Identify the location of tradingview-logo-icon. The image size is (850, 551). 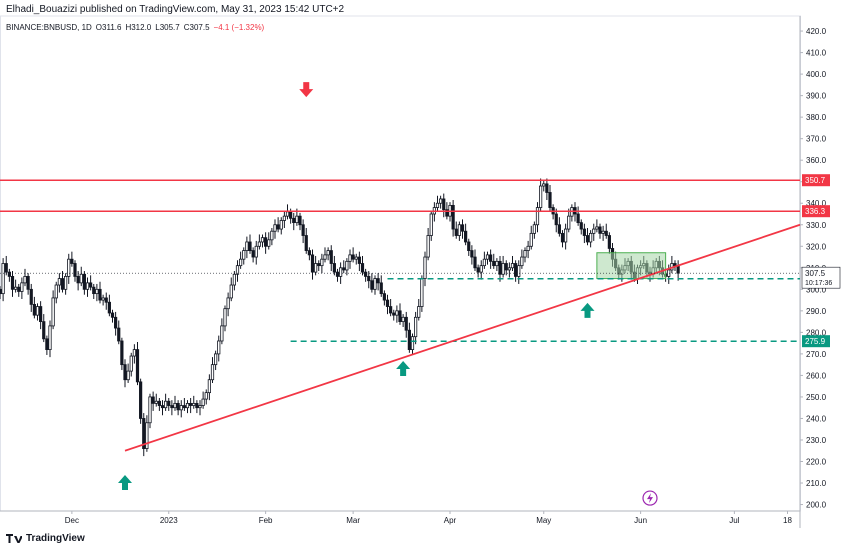
(14, 538).